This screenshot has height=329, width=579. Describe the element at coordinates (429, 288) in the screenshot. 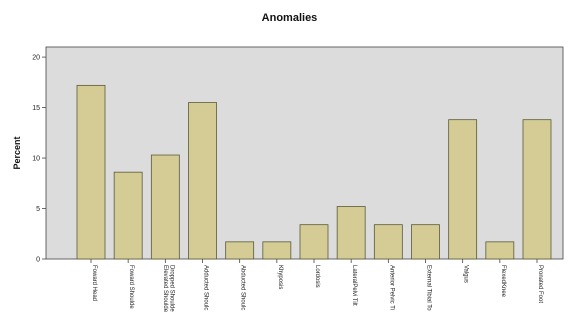

I see `x-tick-label: External Tibial To` at that location.